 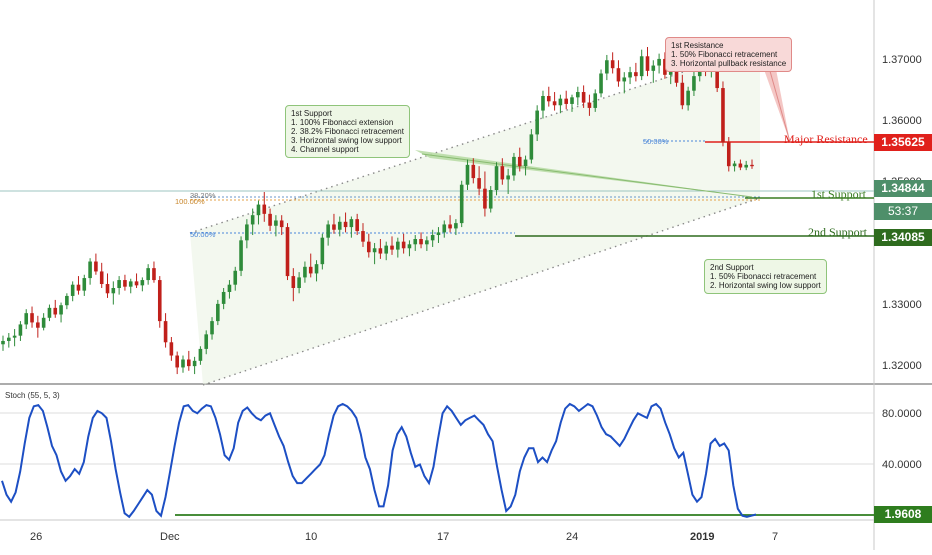 What do you see at coordinates (826, 139) in the screenshot?
I see `major-resistance-label: Major Resistance` at bounding box center [826, 139].